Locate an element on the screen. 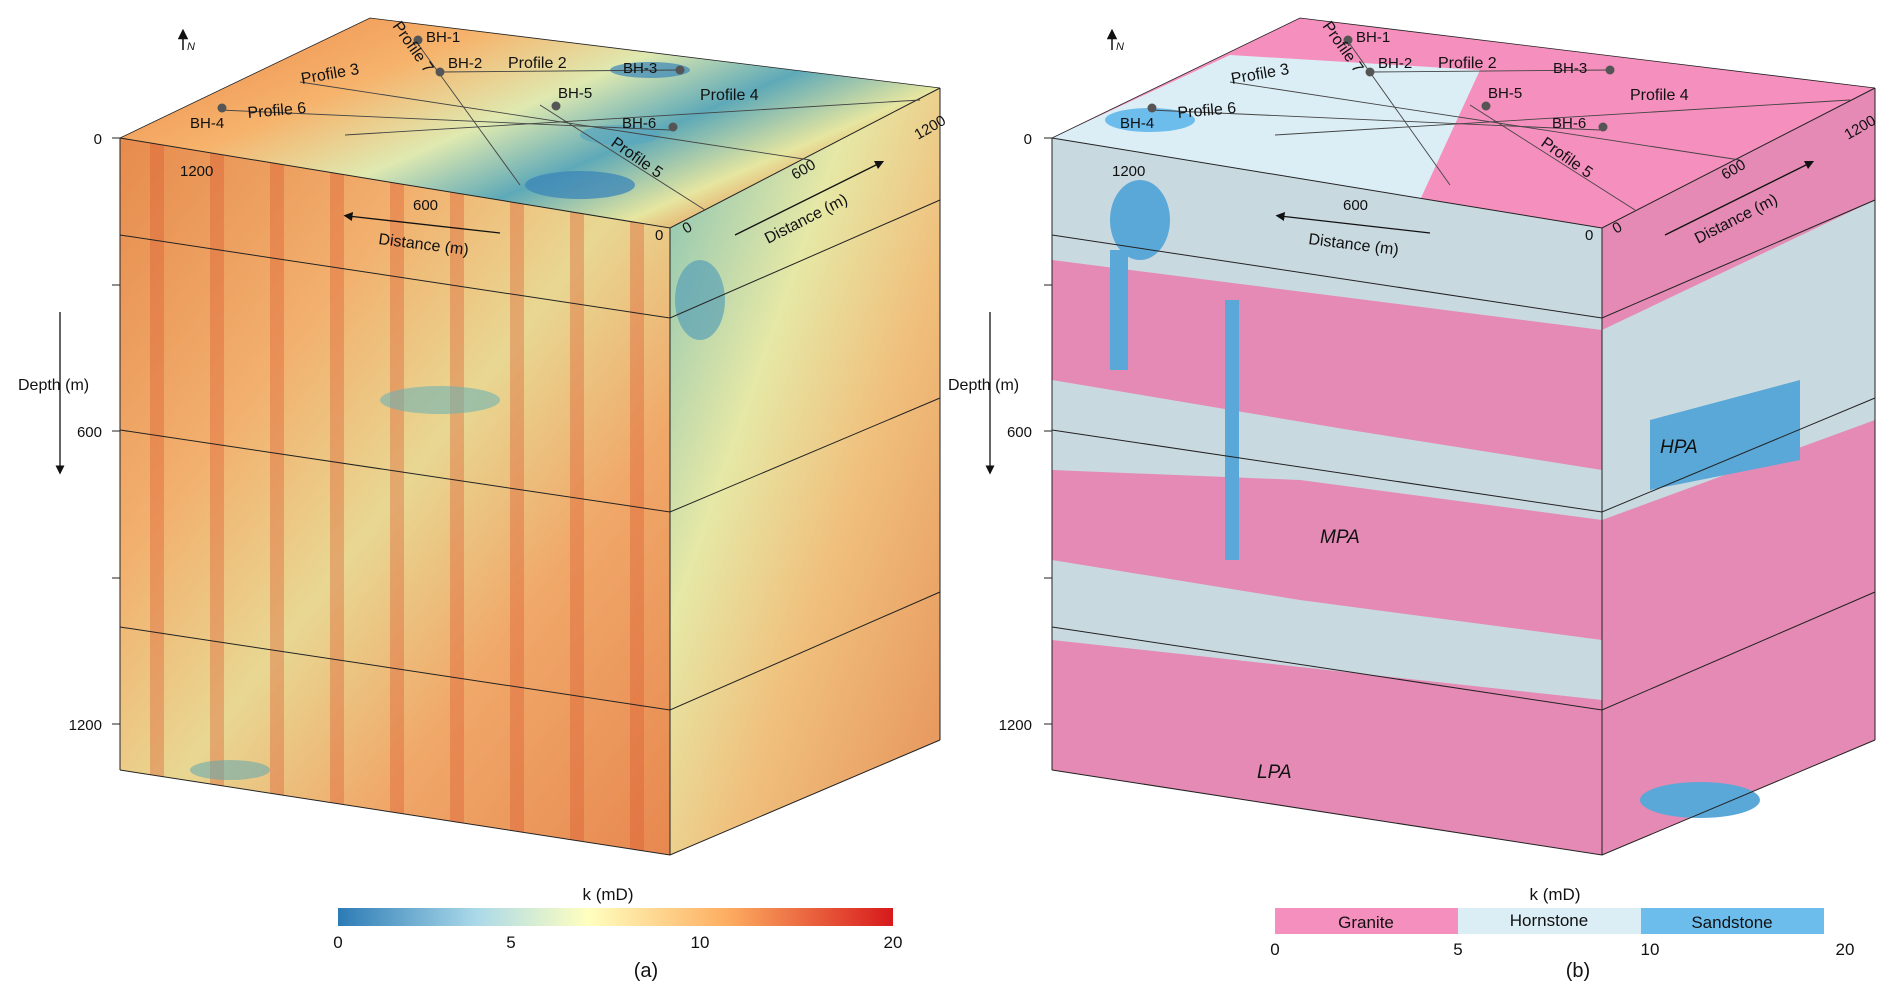 The width and height of the screenshot is (1892, 1002). panel-caption: (b) is located at coordinates (1578, 971).